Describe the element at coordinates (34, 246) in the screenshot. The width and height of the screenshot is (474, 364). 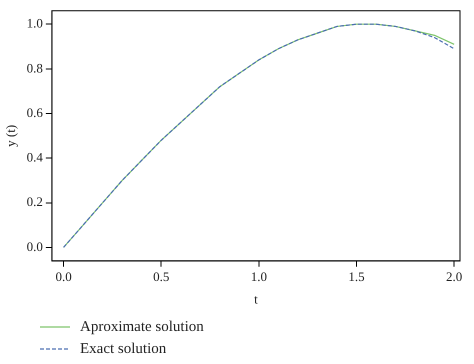
I see `y-tick-label: 0.0` at that location.